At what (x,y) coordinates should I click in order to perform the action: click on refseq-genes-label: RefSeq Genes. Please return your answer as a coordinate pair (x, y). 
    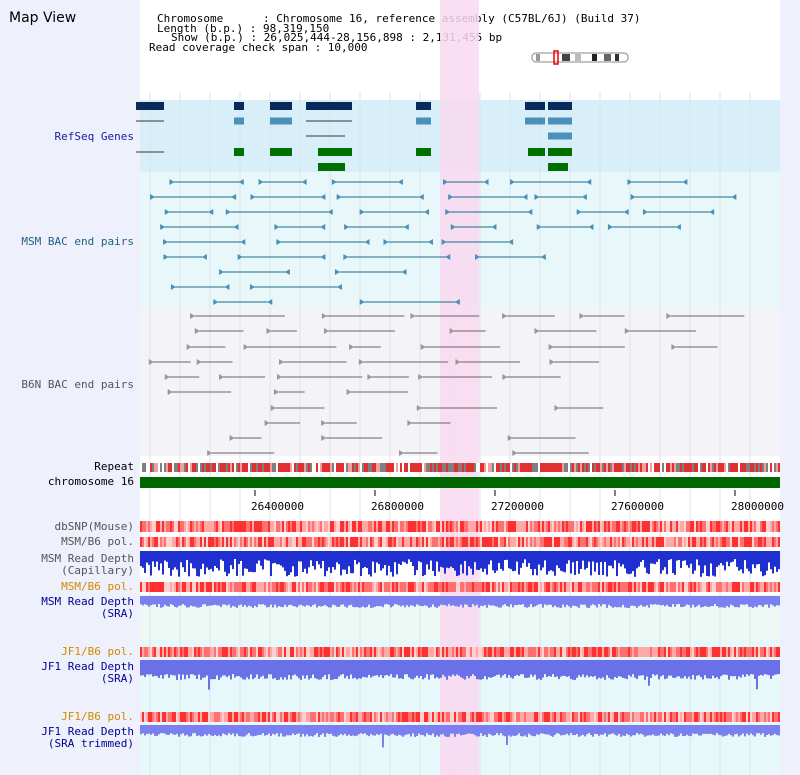
    Looking at the image, I should click on (94, 136).